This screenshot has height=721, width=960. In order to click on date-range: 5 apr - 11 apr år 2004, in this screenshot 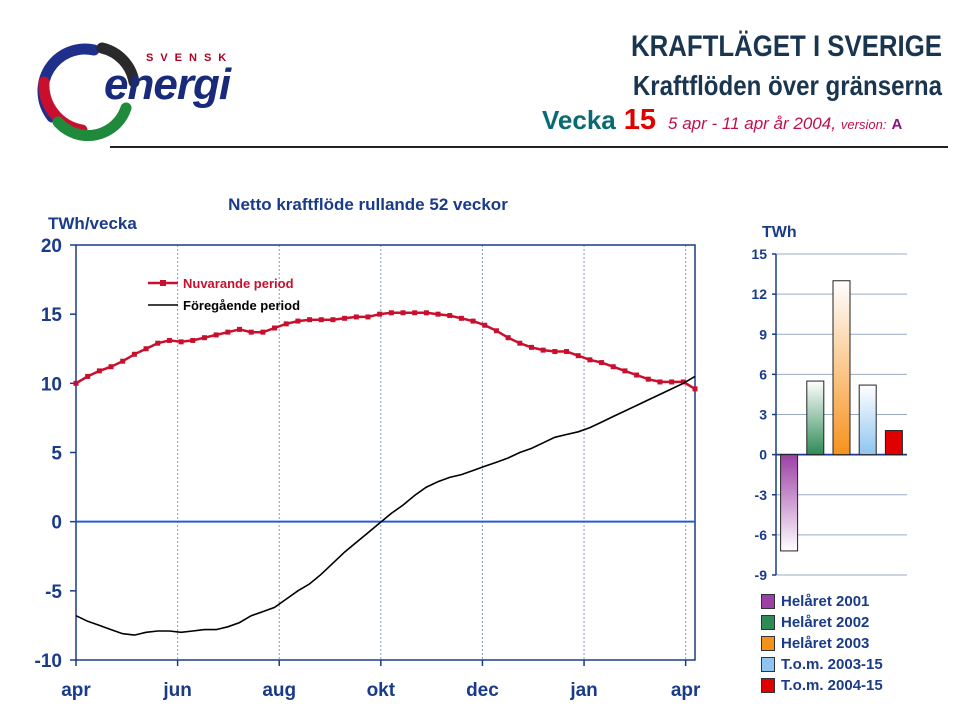, I will do `click(752, 123)`.